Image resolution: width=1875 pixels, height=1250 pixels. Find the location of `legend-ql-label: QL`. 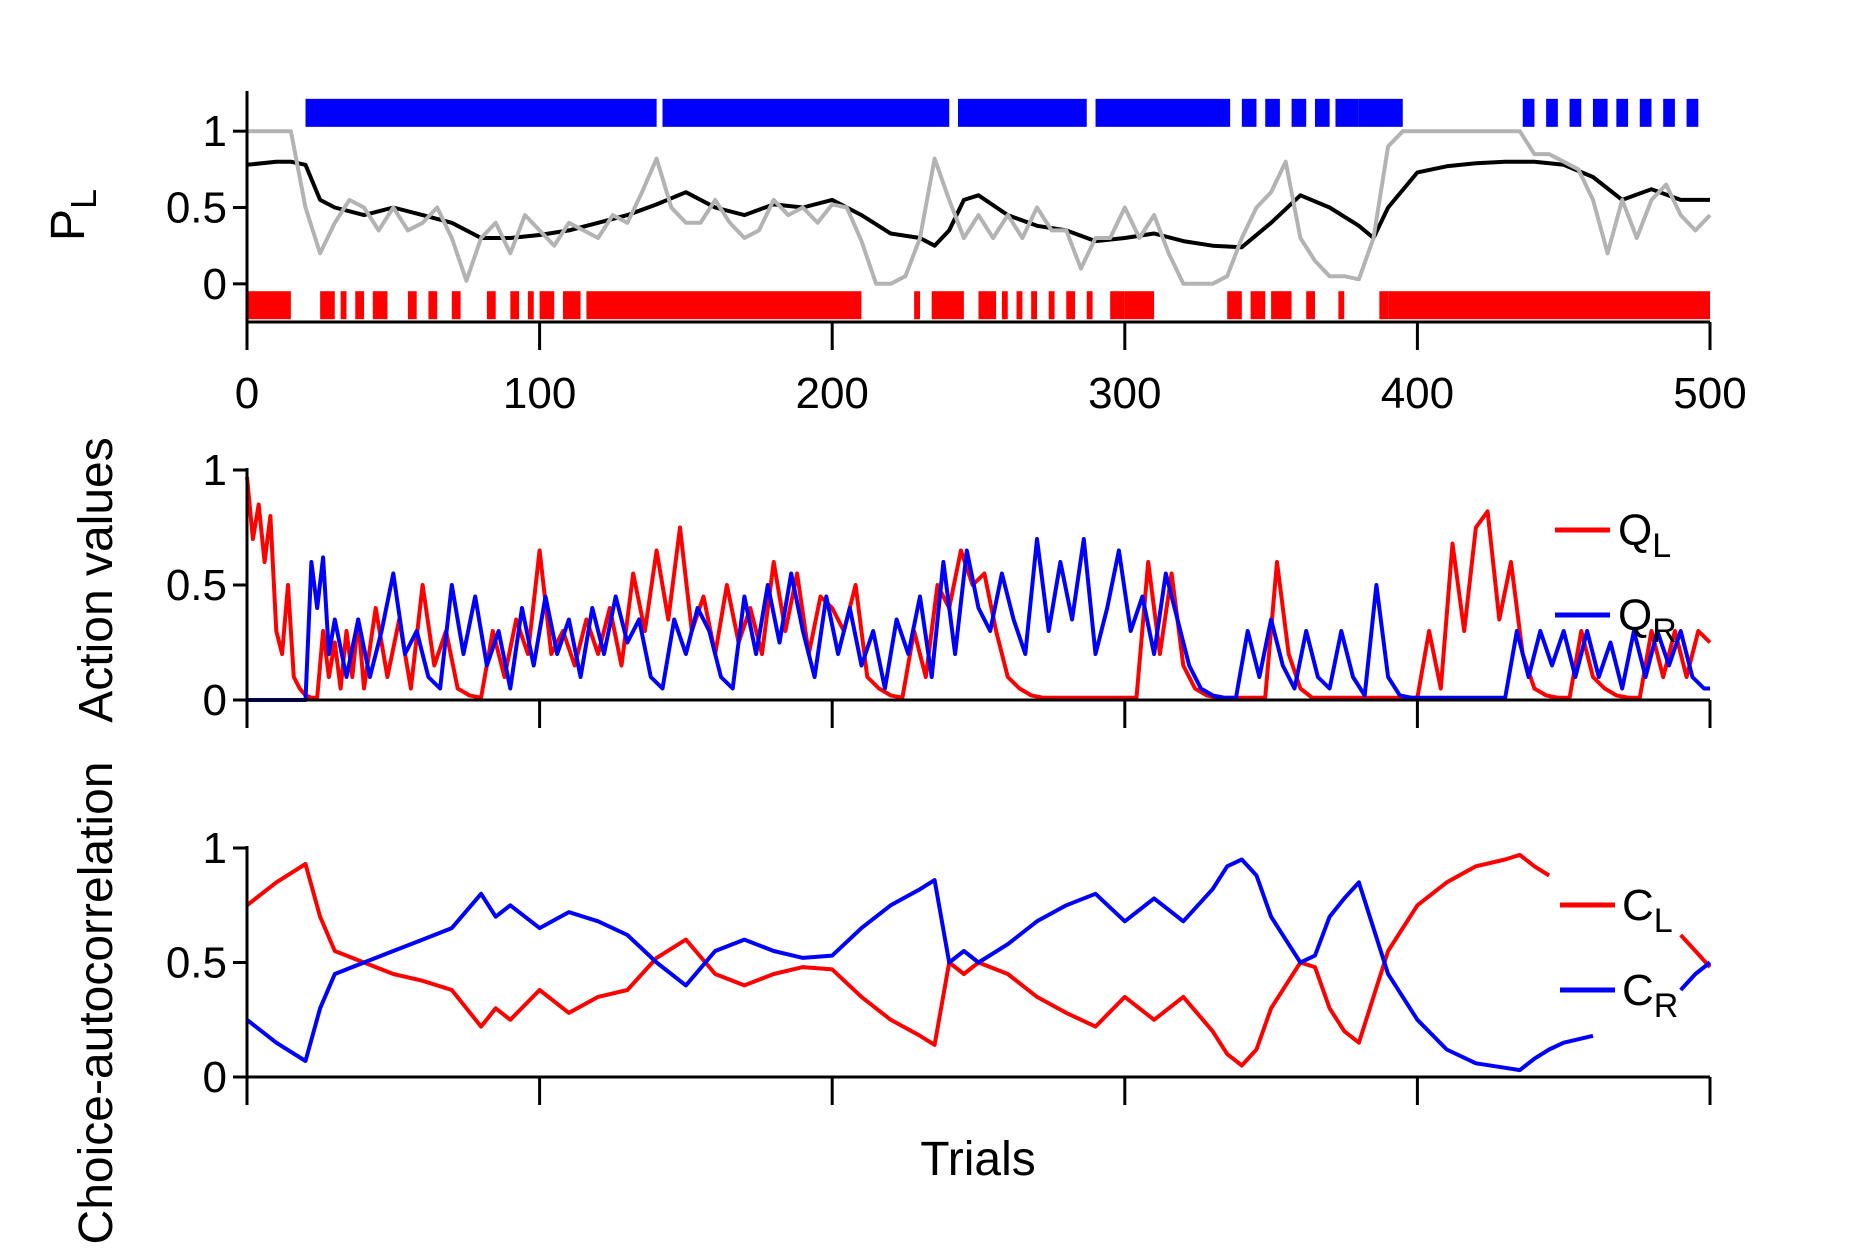

legend-ql-label: QL is located at coordinates (1644, 535).